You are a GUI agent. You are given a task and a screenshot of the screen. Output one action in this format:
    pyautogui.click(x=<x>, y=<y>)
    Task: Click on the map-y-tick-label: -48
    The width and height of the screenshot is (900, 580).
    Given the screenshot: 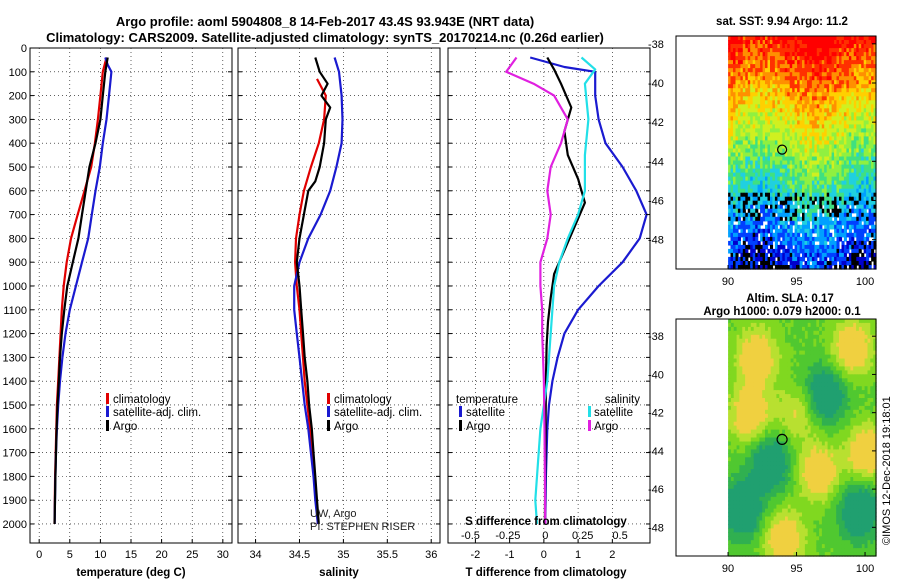 What is the action you would take?
    pyautogui.click(x=656, y=241)
    